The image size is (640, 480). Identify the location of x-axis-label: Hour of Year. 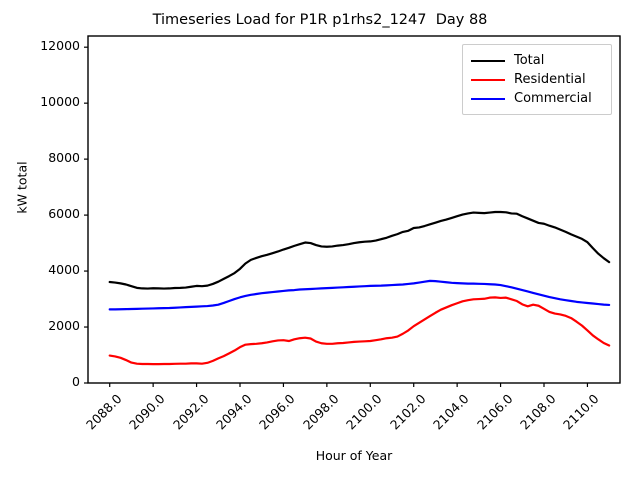
(354, 455).